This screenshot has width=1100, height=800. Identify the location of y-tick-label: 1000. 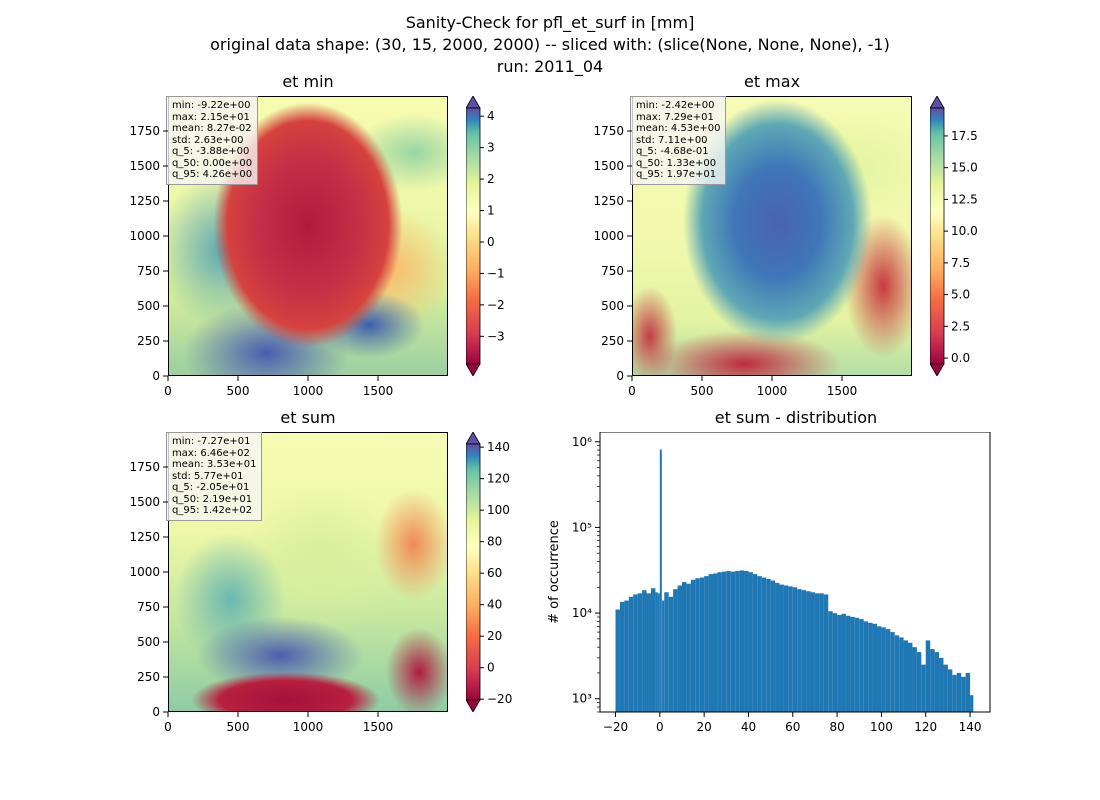
(608, 236).